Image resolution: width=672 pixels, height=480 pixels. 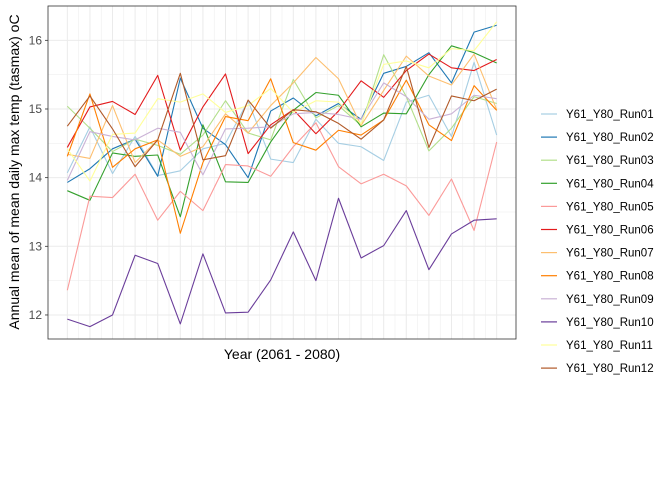 I want to click on y-axis: 12 13 14 15 16, so click(x=38, y=177).